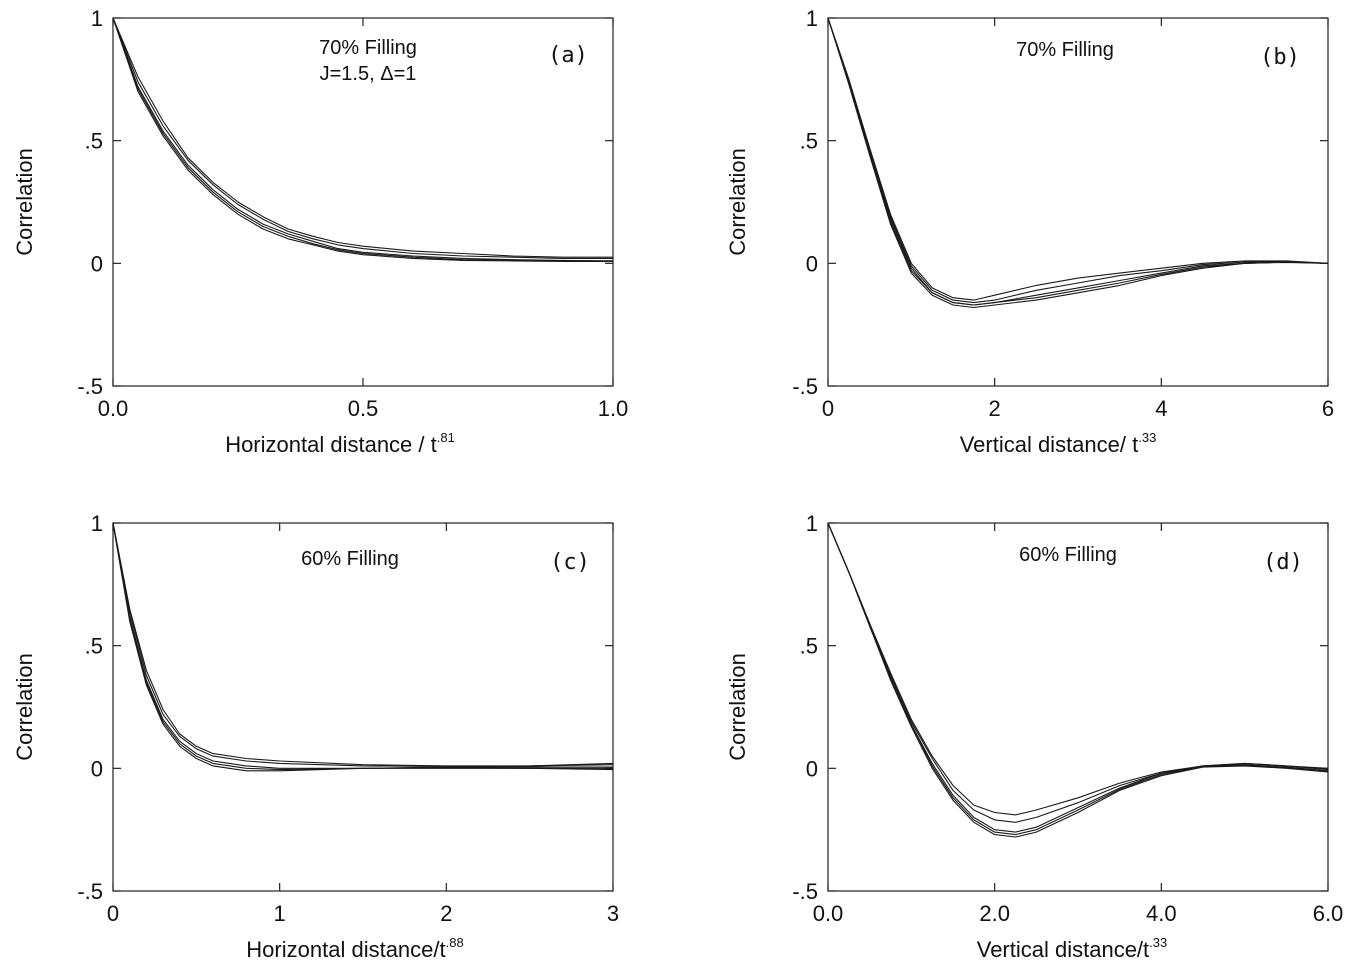  I want to click on panel-d-xtick-label: 4.0, so click(1161, 913).